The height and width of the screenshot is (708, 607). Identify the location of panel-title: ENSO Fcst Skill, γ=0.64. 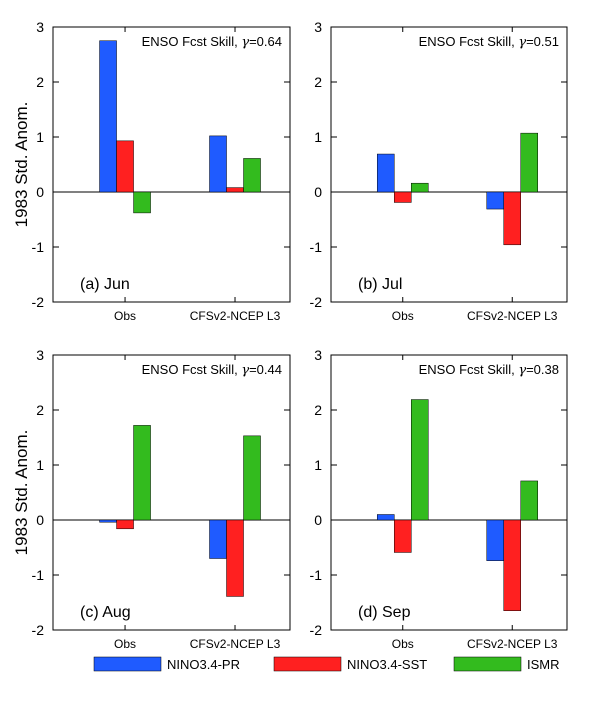
(212, 42).